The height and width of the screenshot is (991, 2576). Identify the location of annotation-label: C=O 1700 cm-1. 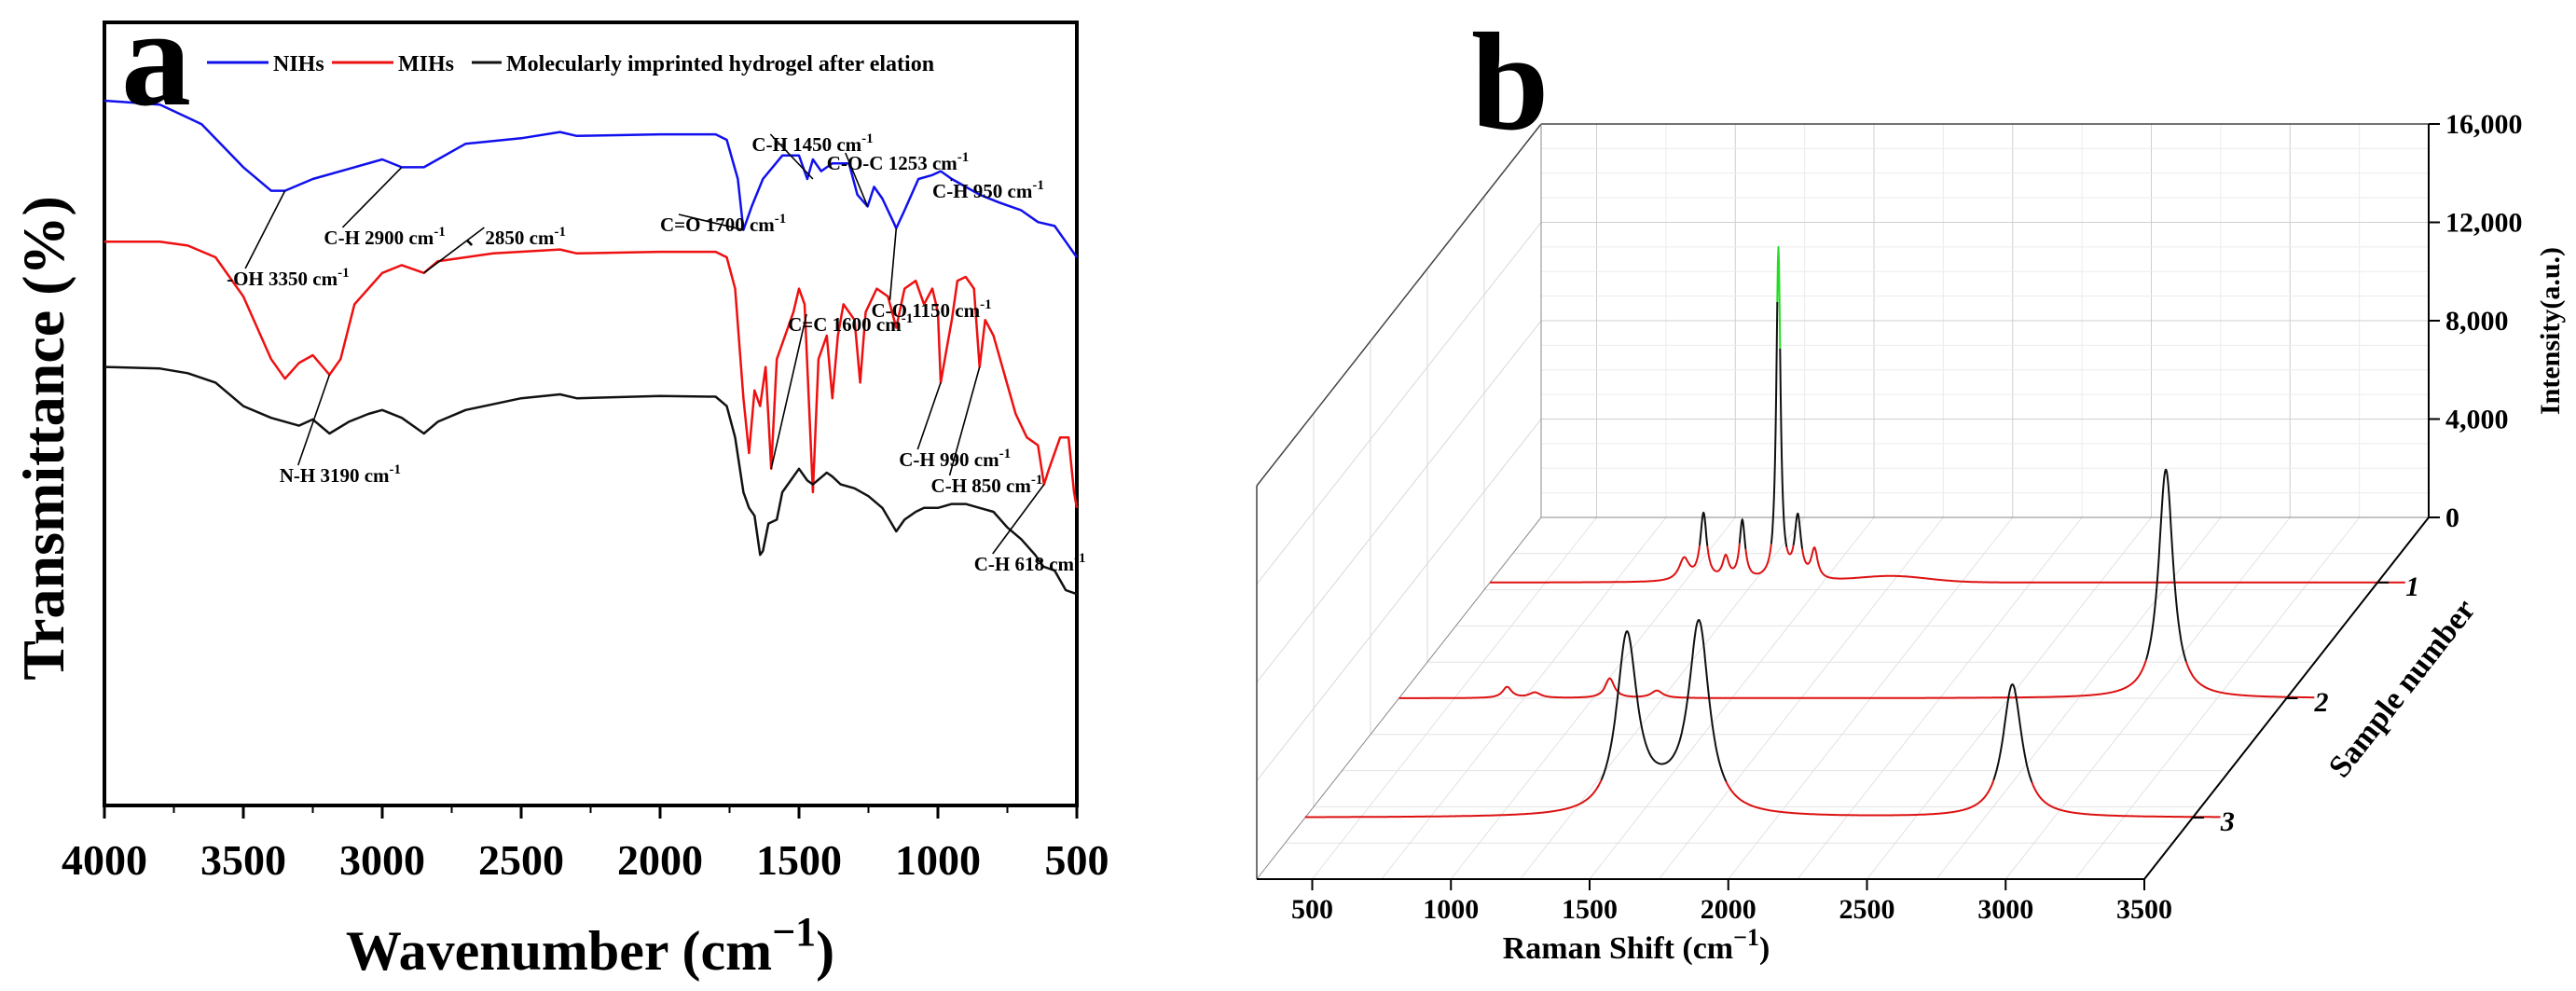
(723, 224).